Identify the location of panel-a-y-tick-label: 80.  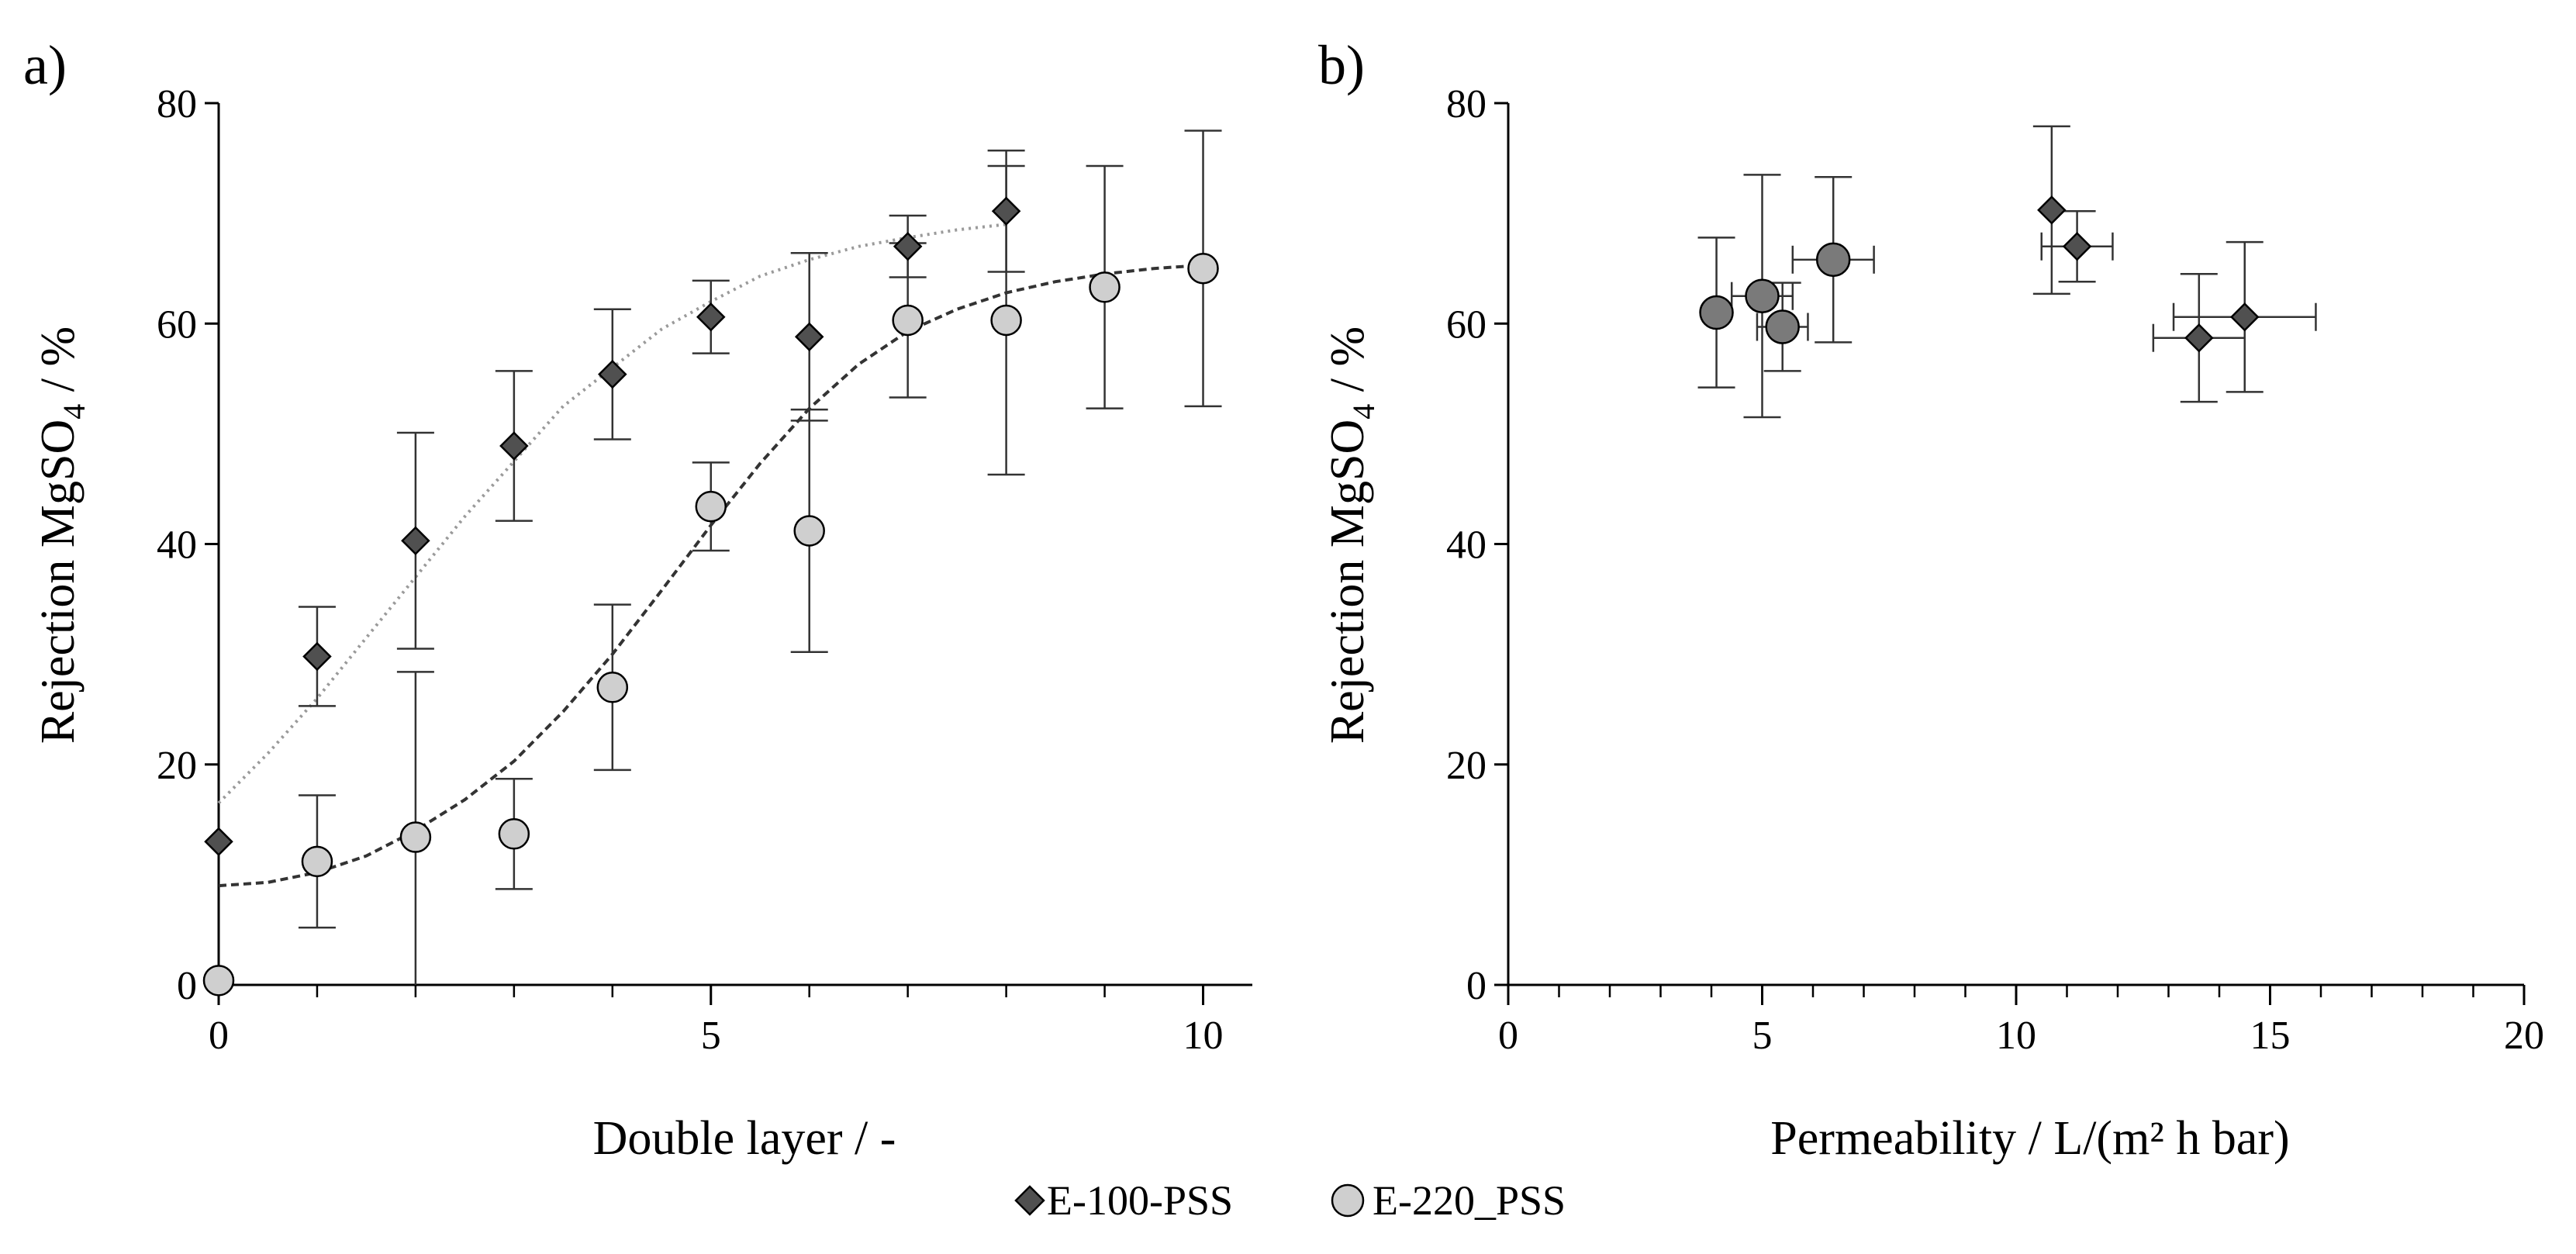
(177, 104).